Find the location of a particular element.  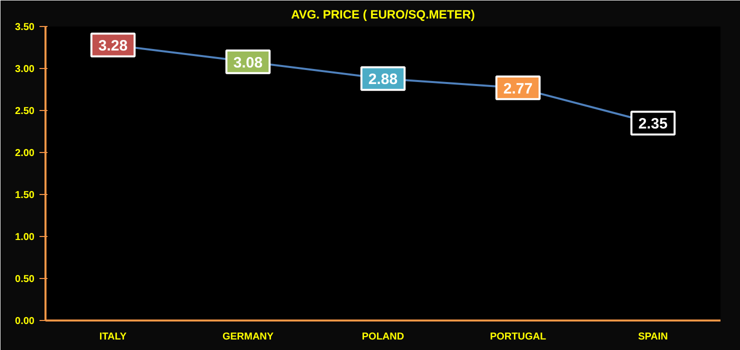

chart-title: AVG. PRICE ( EURO/SQ.METER) is located at coordinates (383, 15).